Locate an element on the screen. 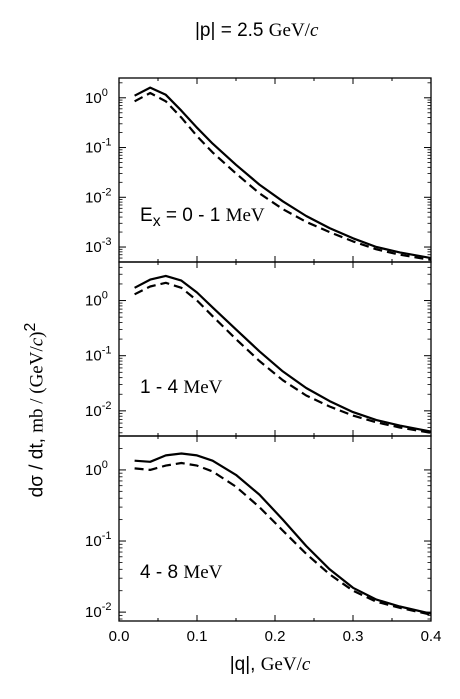  panel-2-label-unit: MeV is located at coordinates (203, 387).